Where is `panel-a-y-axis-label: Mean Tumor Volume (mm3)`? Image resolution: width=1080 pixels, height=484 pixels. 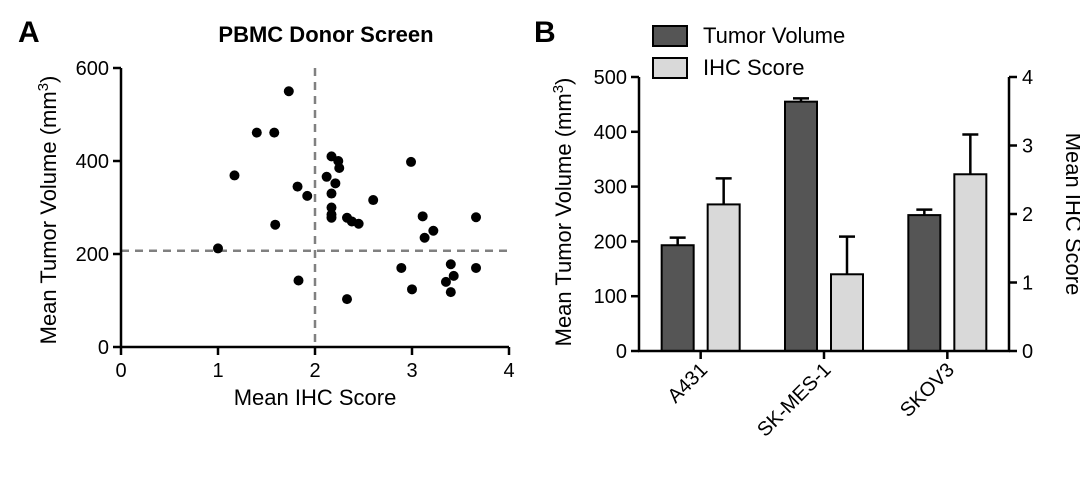 panel-a-y-axis-label: Mean Tumor Volume (mm3) is located at coordinates (48, 210).